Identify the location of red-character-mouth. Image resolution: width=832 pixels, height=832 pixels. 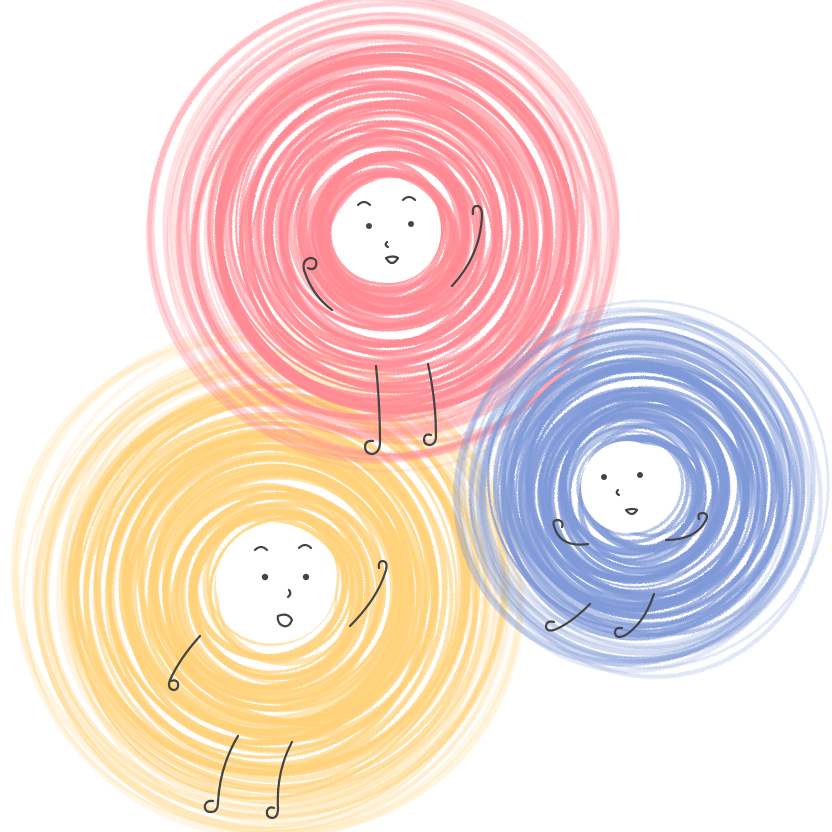
(392, 260).